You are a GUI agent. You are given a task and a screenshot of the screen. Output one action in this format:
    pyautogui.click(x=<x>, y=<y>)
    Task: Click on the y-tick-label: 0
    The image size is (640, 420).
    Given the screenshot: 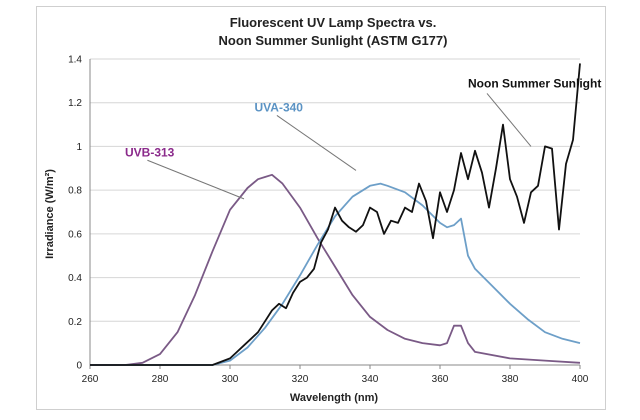 What is the action you would take?
    pyautogui.click(x=79, y=366)
    